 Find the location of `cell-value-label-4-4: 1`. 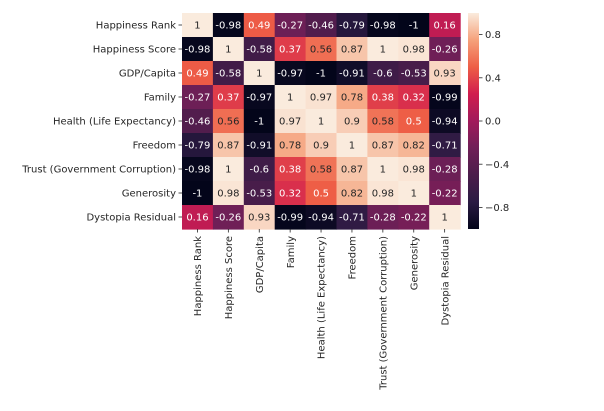

cell-value-label-4-4: 1 is located at coordinates (321, 122).